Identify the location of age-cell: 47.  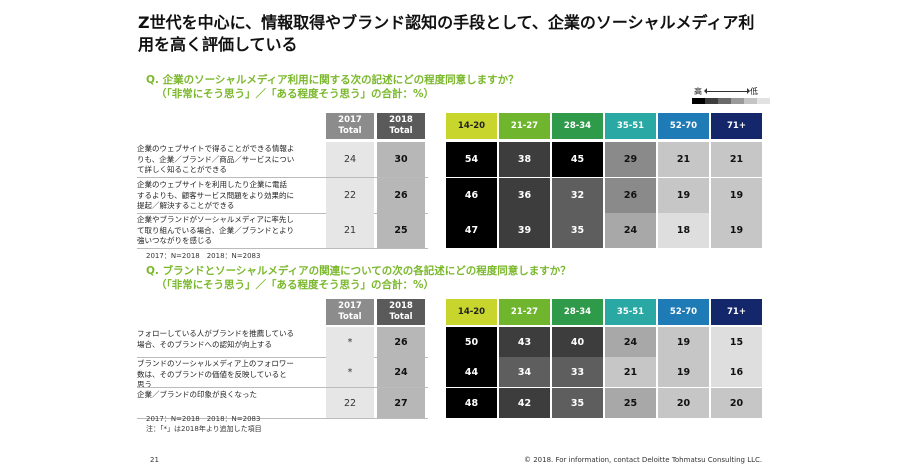
(471, 230).